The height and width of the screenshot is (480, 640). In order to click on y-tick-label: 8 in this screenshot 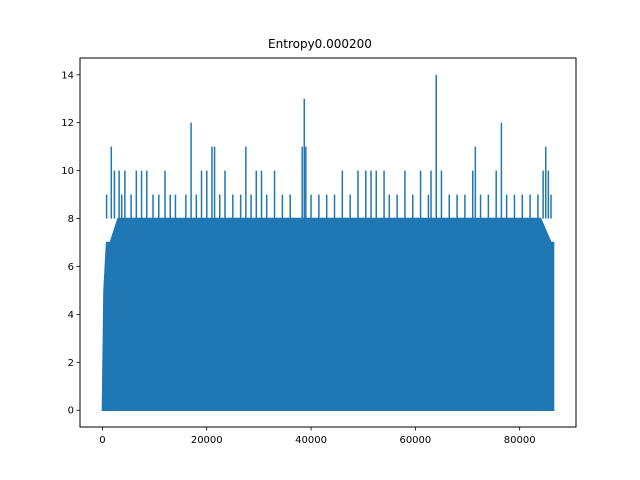, I will do `click(71, 219)`.